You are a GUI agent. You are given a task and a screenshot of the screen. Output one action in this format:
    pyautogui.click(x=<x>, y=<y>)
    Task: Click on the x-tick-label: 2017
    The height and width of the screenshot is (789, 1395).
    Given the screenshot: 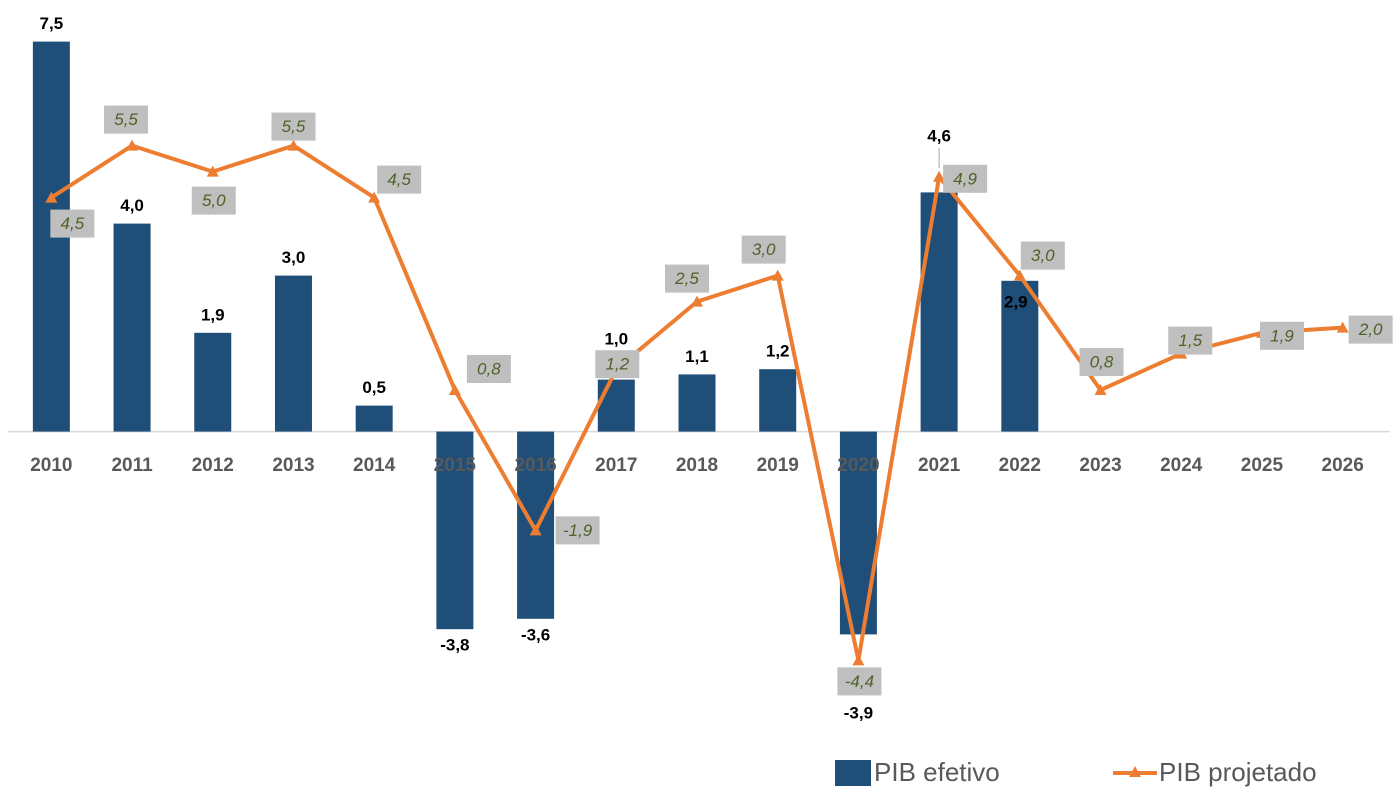 What is the action you would take?
    pyautogui.click(x=616, y=465)
    